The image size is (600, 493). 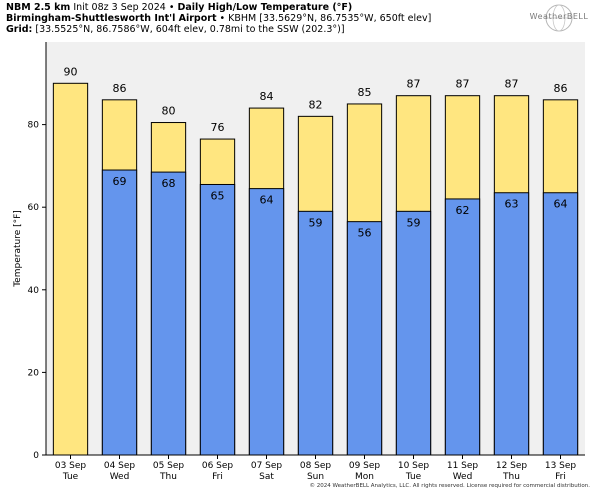 What do you see at coordinates (34, 208) in the screenshot?
I see `y-tick-label: 60` at bounding box center [34, 208].